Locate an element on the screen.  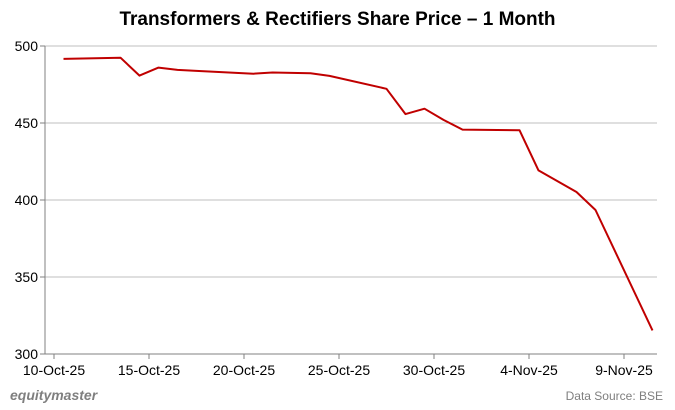
x-tick-label: 4-Nov-25 is located at coordinates (529, 370).